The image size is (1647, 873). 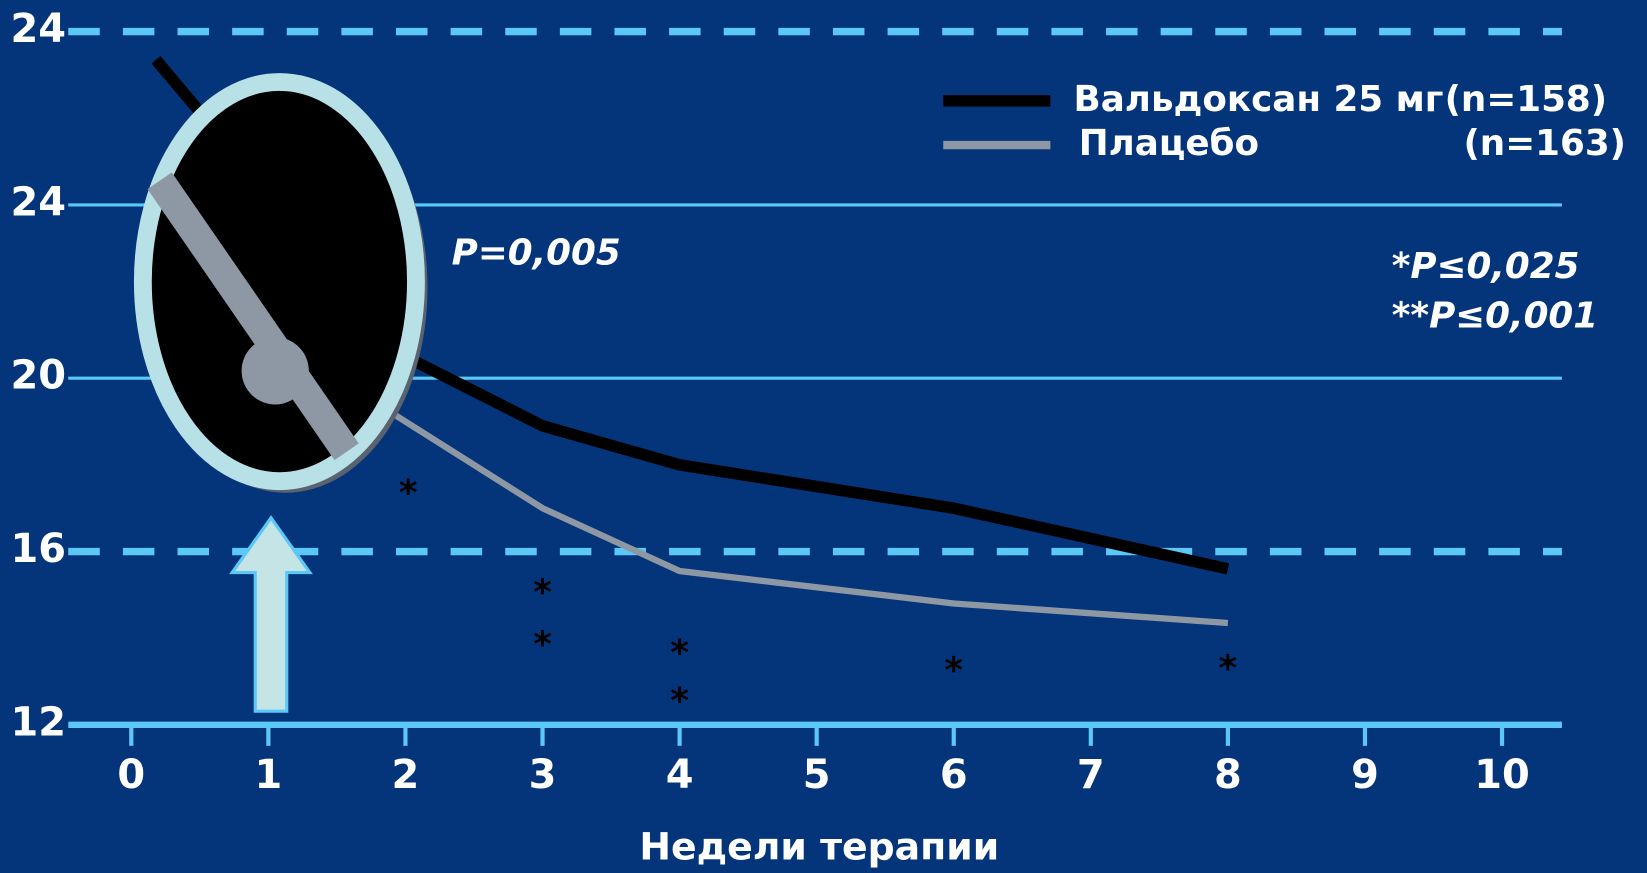 I want to click on magnifier-pivot, so click(x=275, y=371).